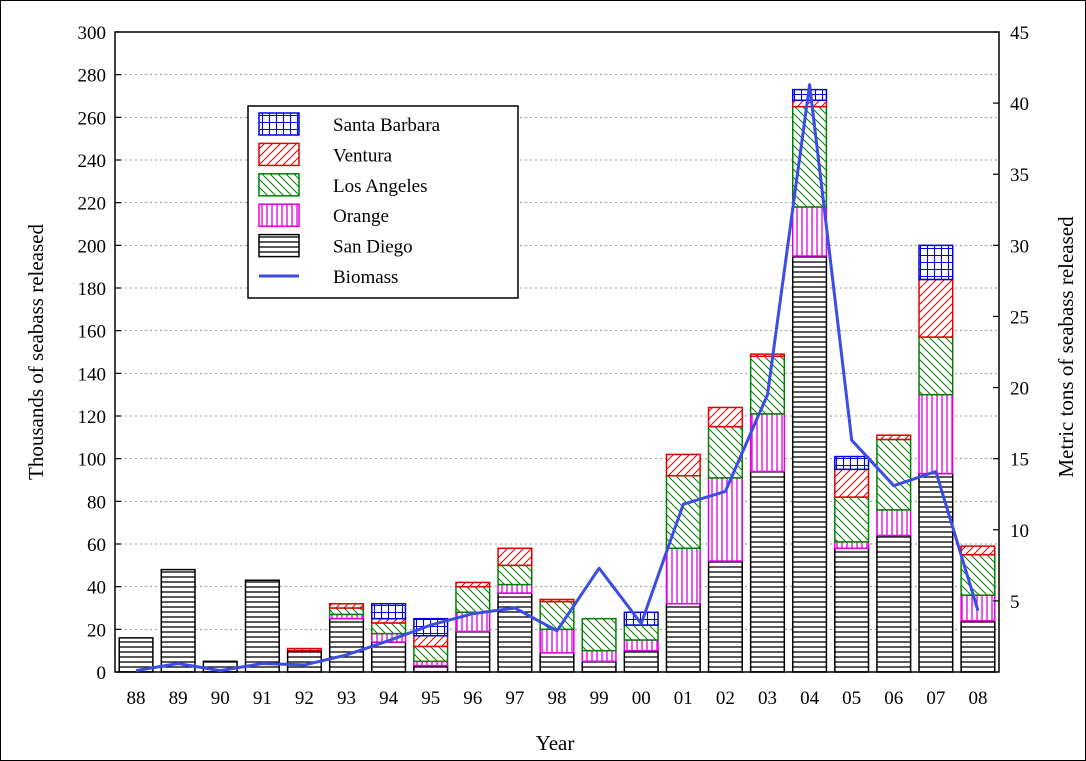 This screenshot has height=761, width=1086. I want to click on y-tick-label: 160, so click(92, 332).